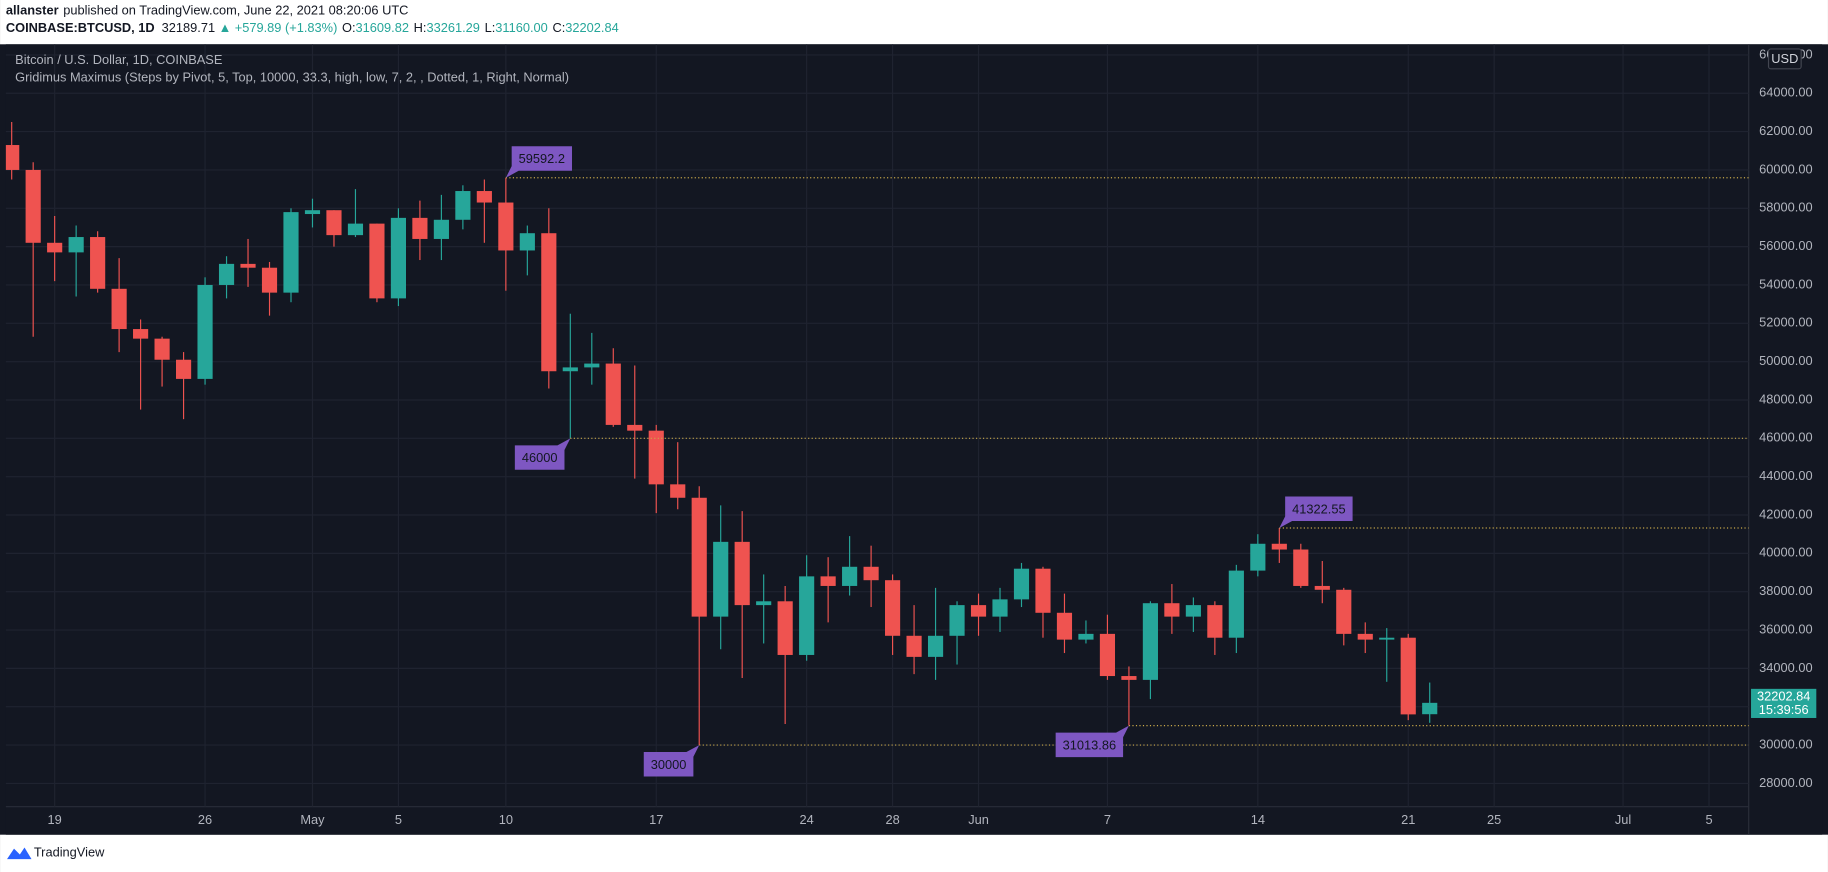 The width and height of the screenshot is (1828, 872). Describe the element at coordinates (1785, 552) in the screenshot. I see `y-tick-label: 40000.00` at that location.